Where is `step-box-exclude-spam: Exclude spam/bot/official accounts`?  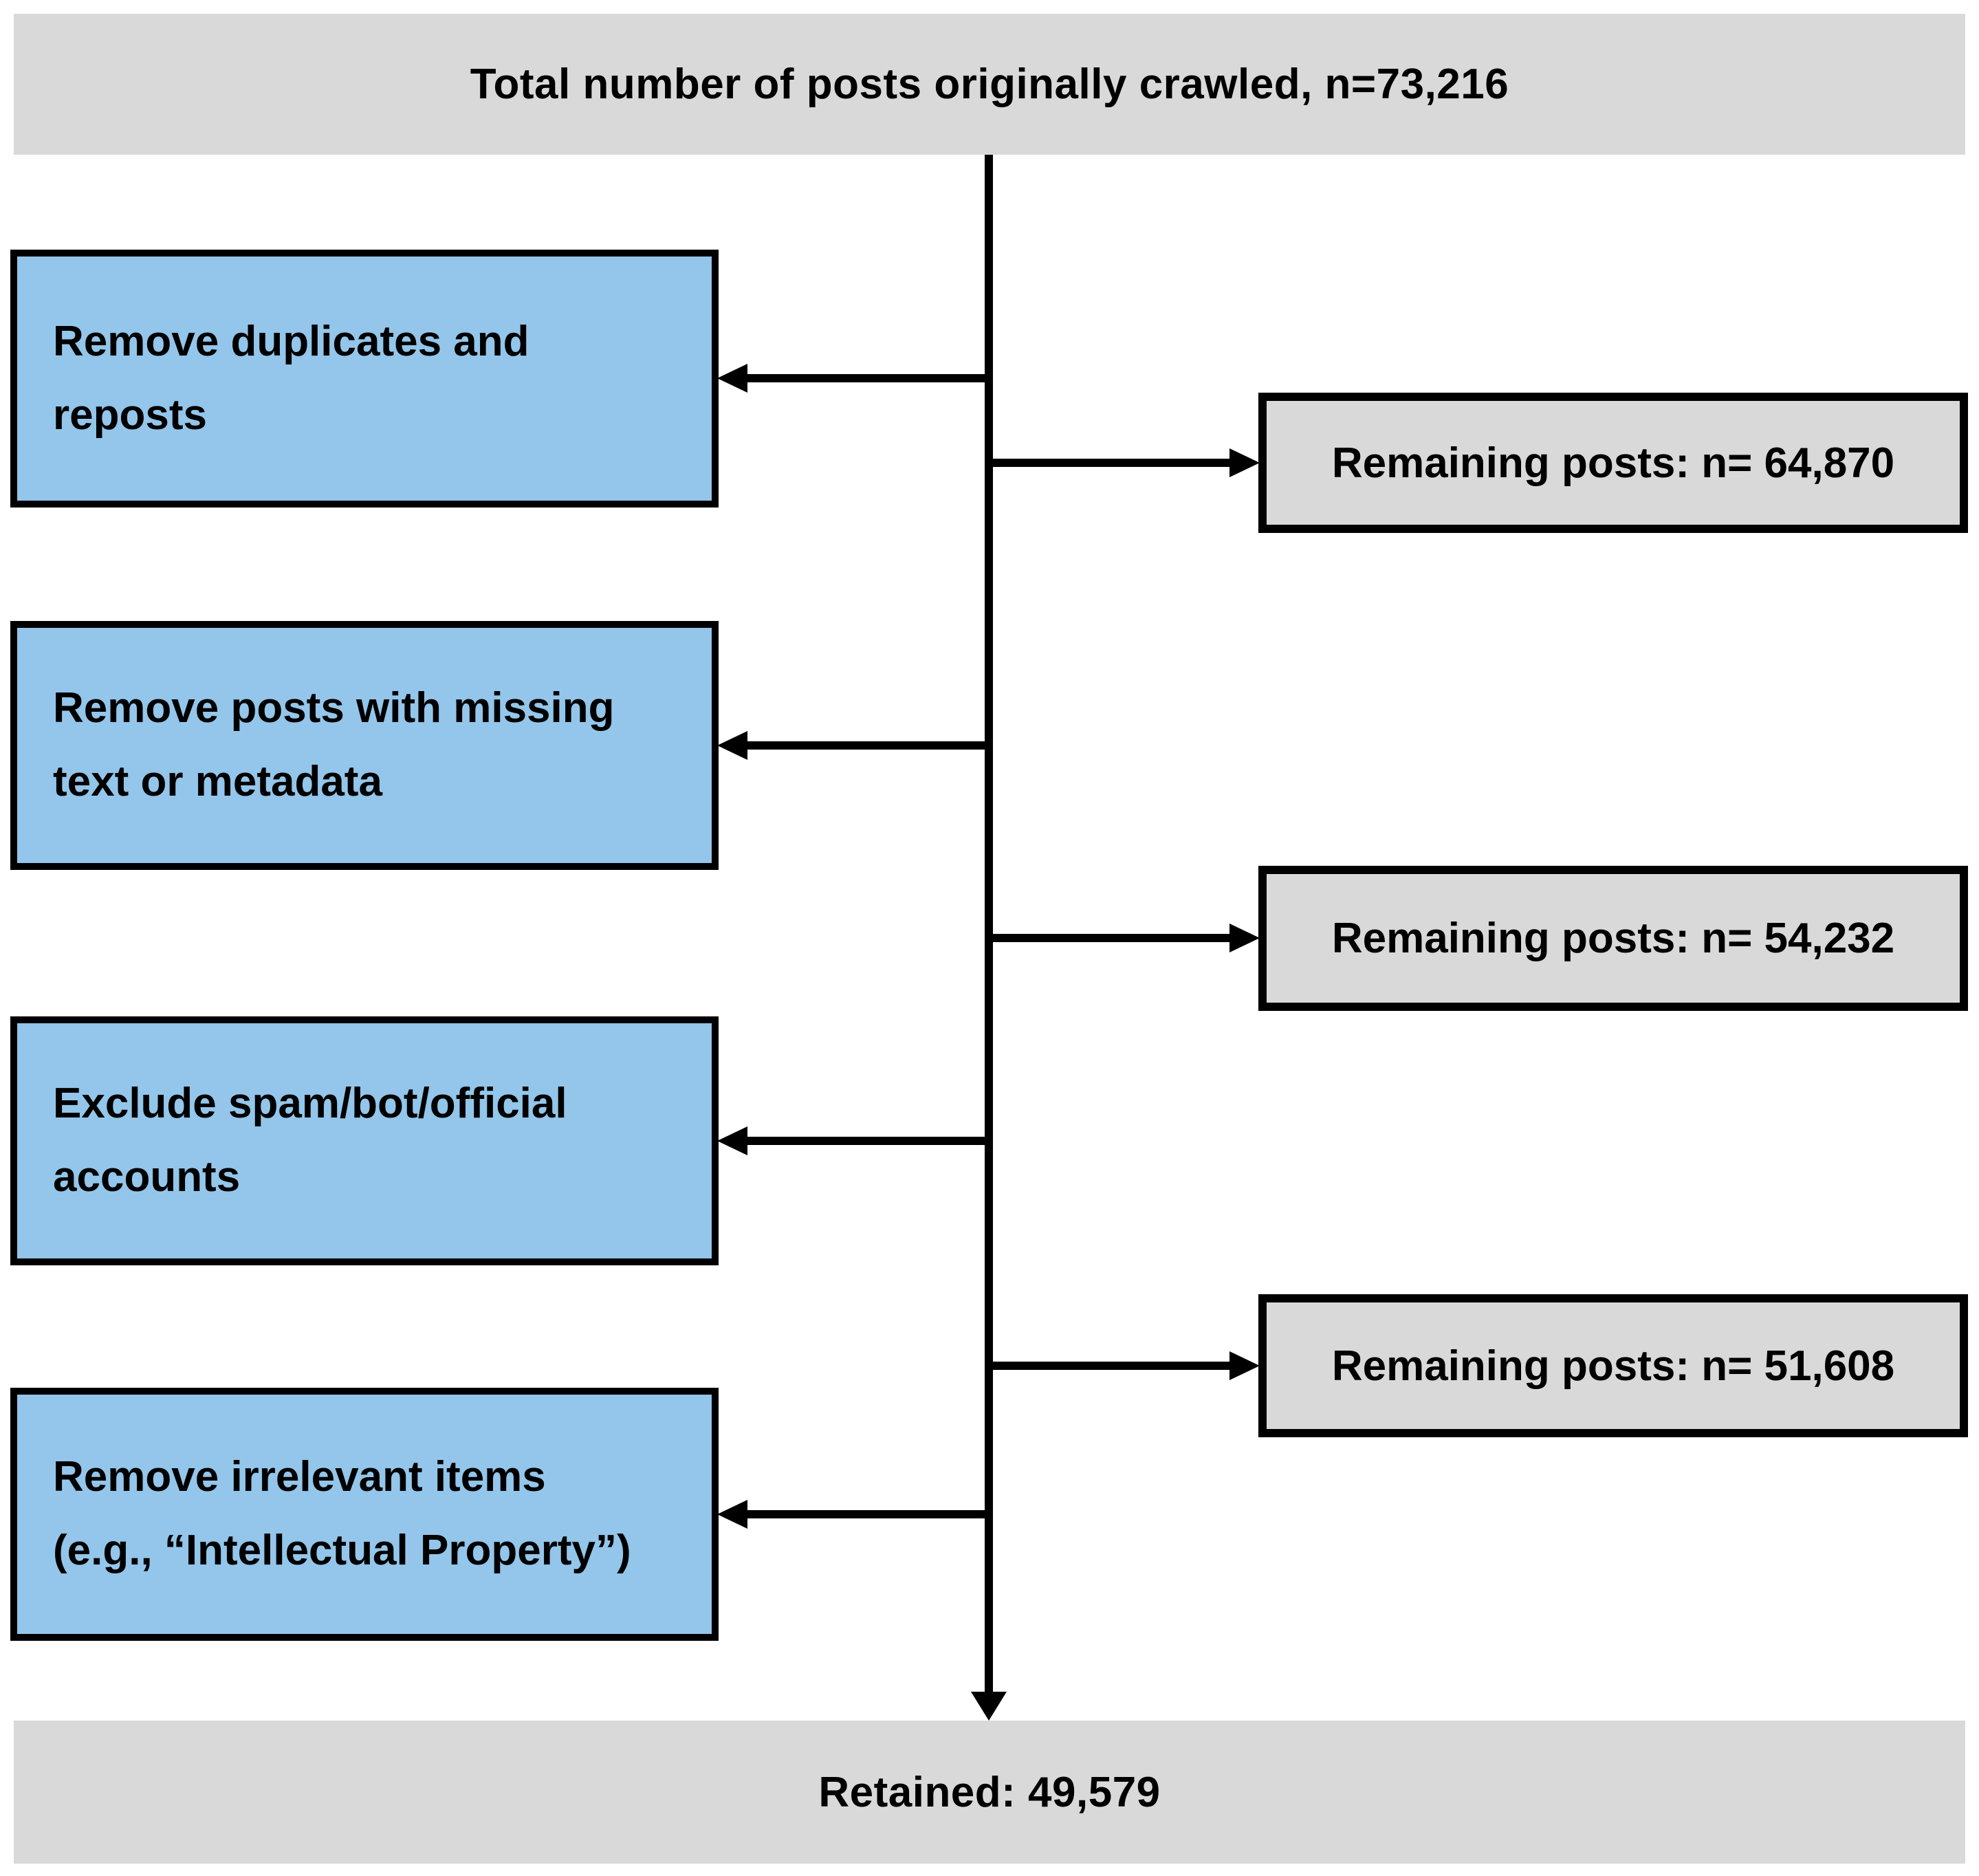 step-box-exclude-spam: Exclude spam/bot/official accounts is located at coordinates (365, 1140).